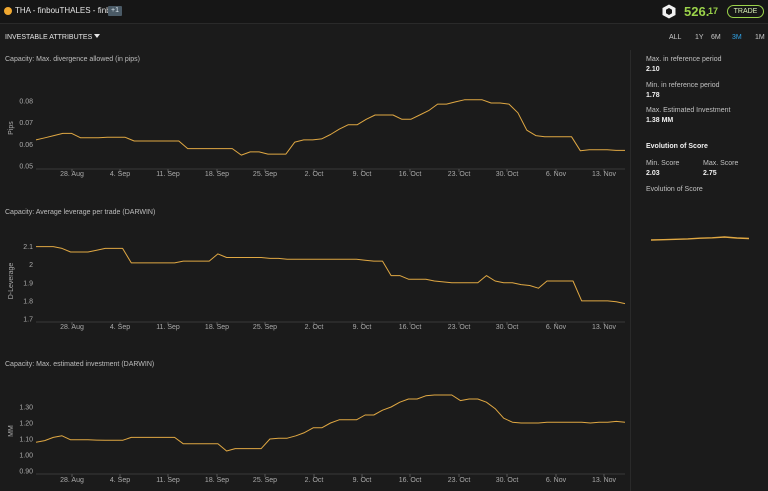  Describe the element at coordinates (760, 37) in the screenshot. I see `tab-1m: 1M` at that location.